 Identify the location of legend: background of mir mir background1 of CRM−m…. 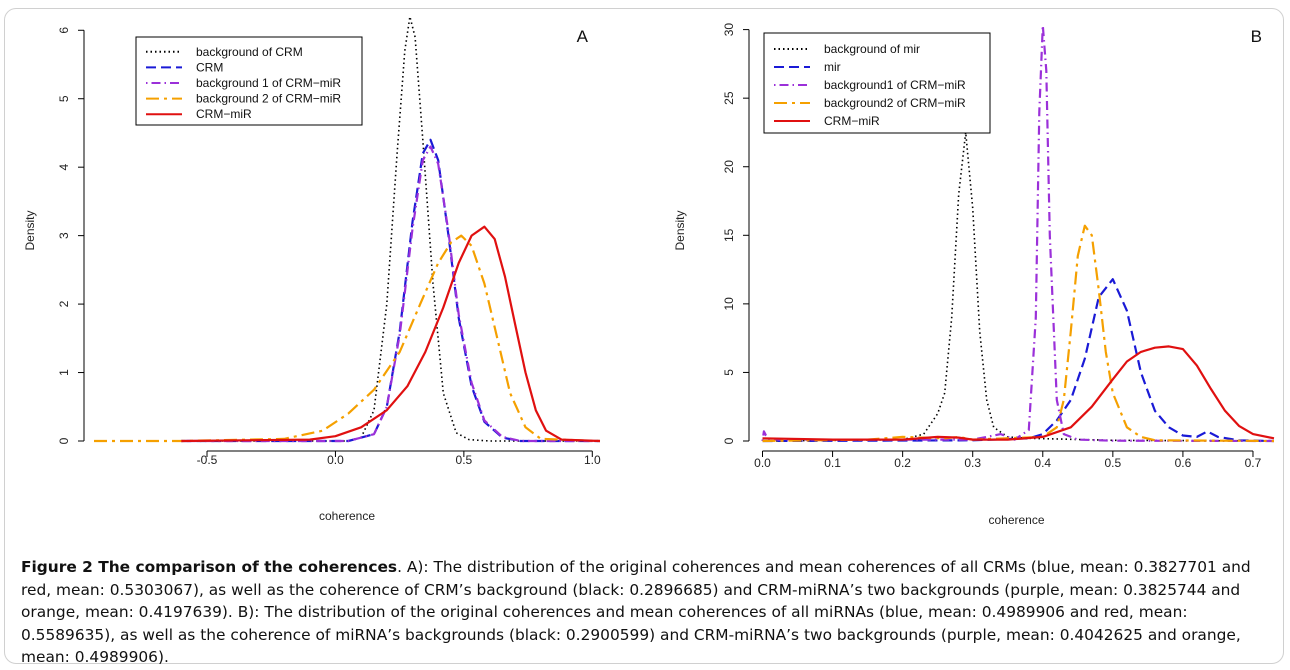
(877, 83).